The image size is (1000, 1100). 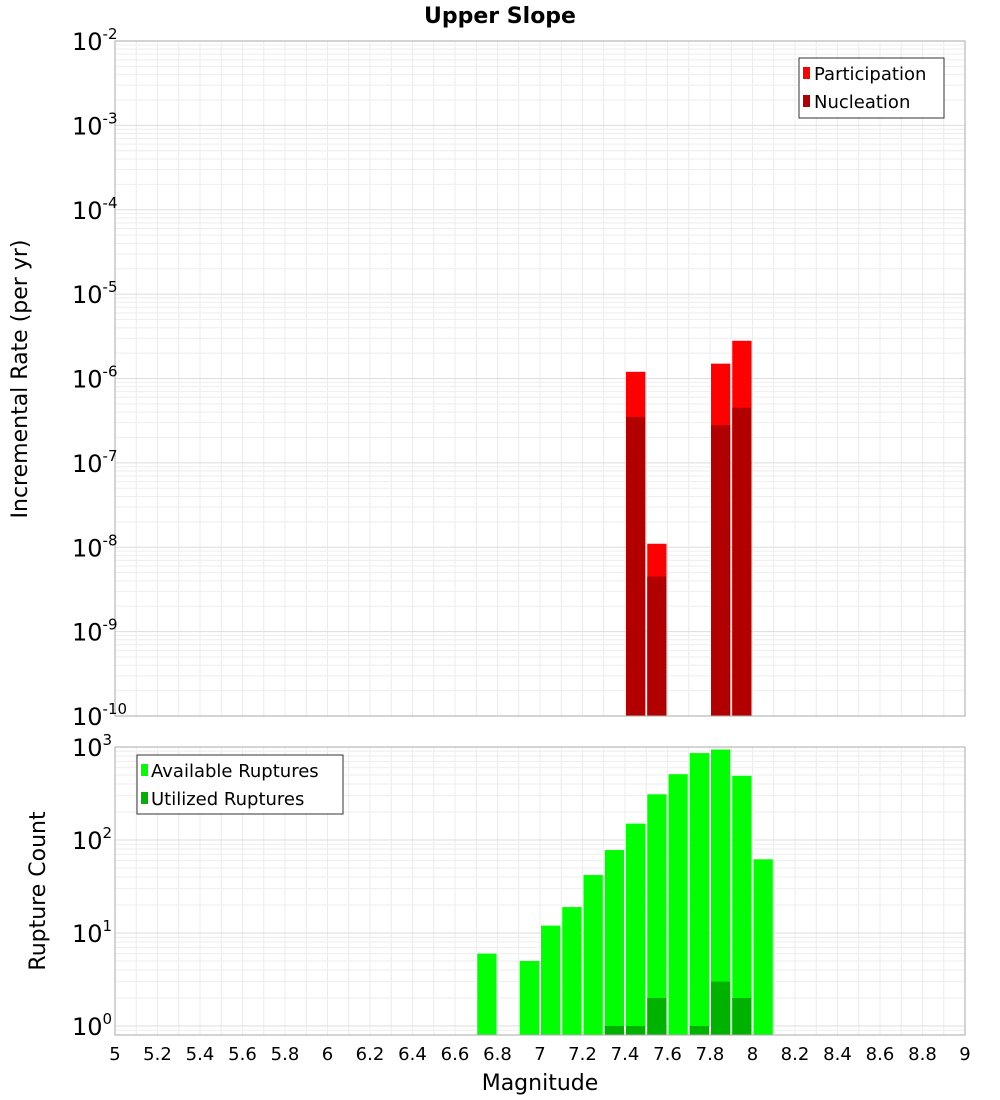 I want to click on y-tick-label: 10⁰, so click(x=92, y=1025).